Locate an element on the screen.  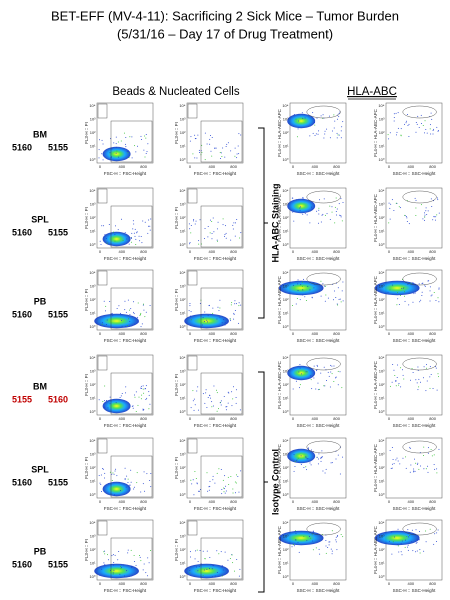
plot-frame is located at coordinates (414, 133).